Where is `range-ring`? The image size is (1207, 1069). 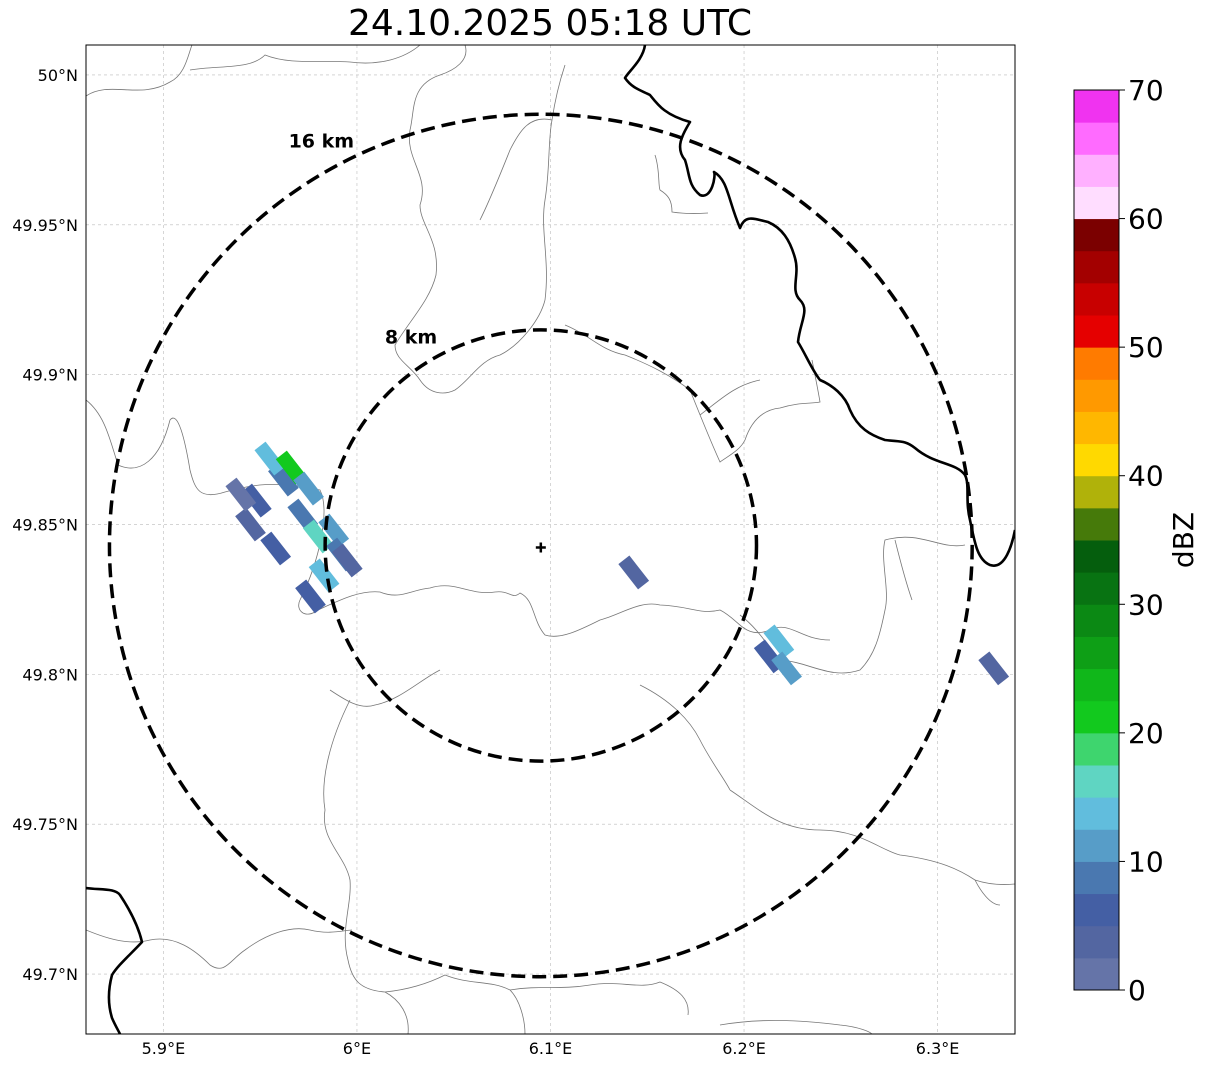 range-ring is located at coordinates (541, 545).